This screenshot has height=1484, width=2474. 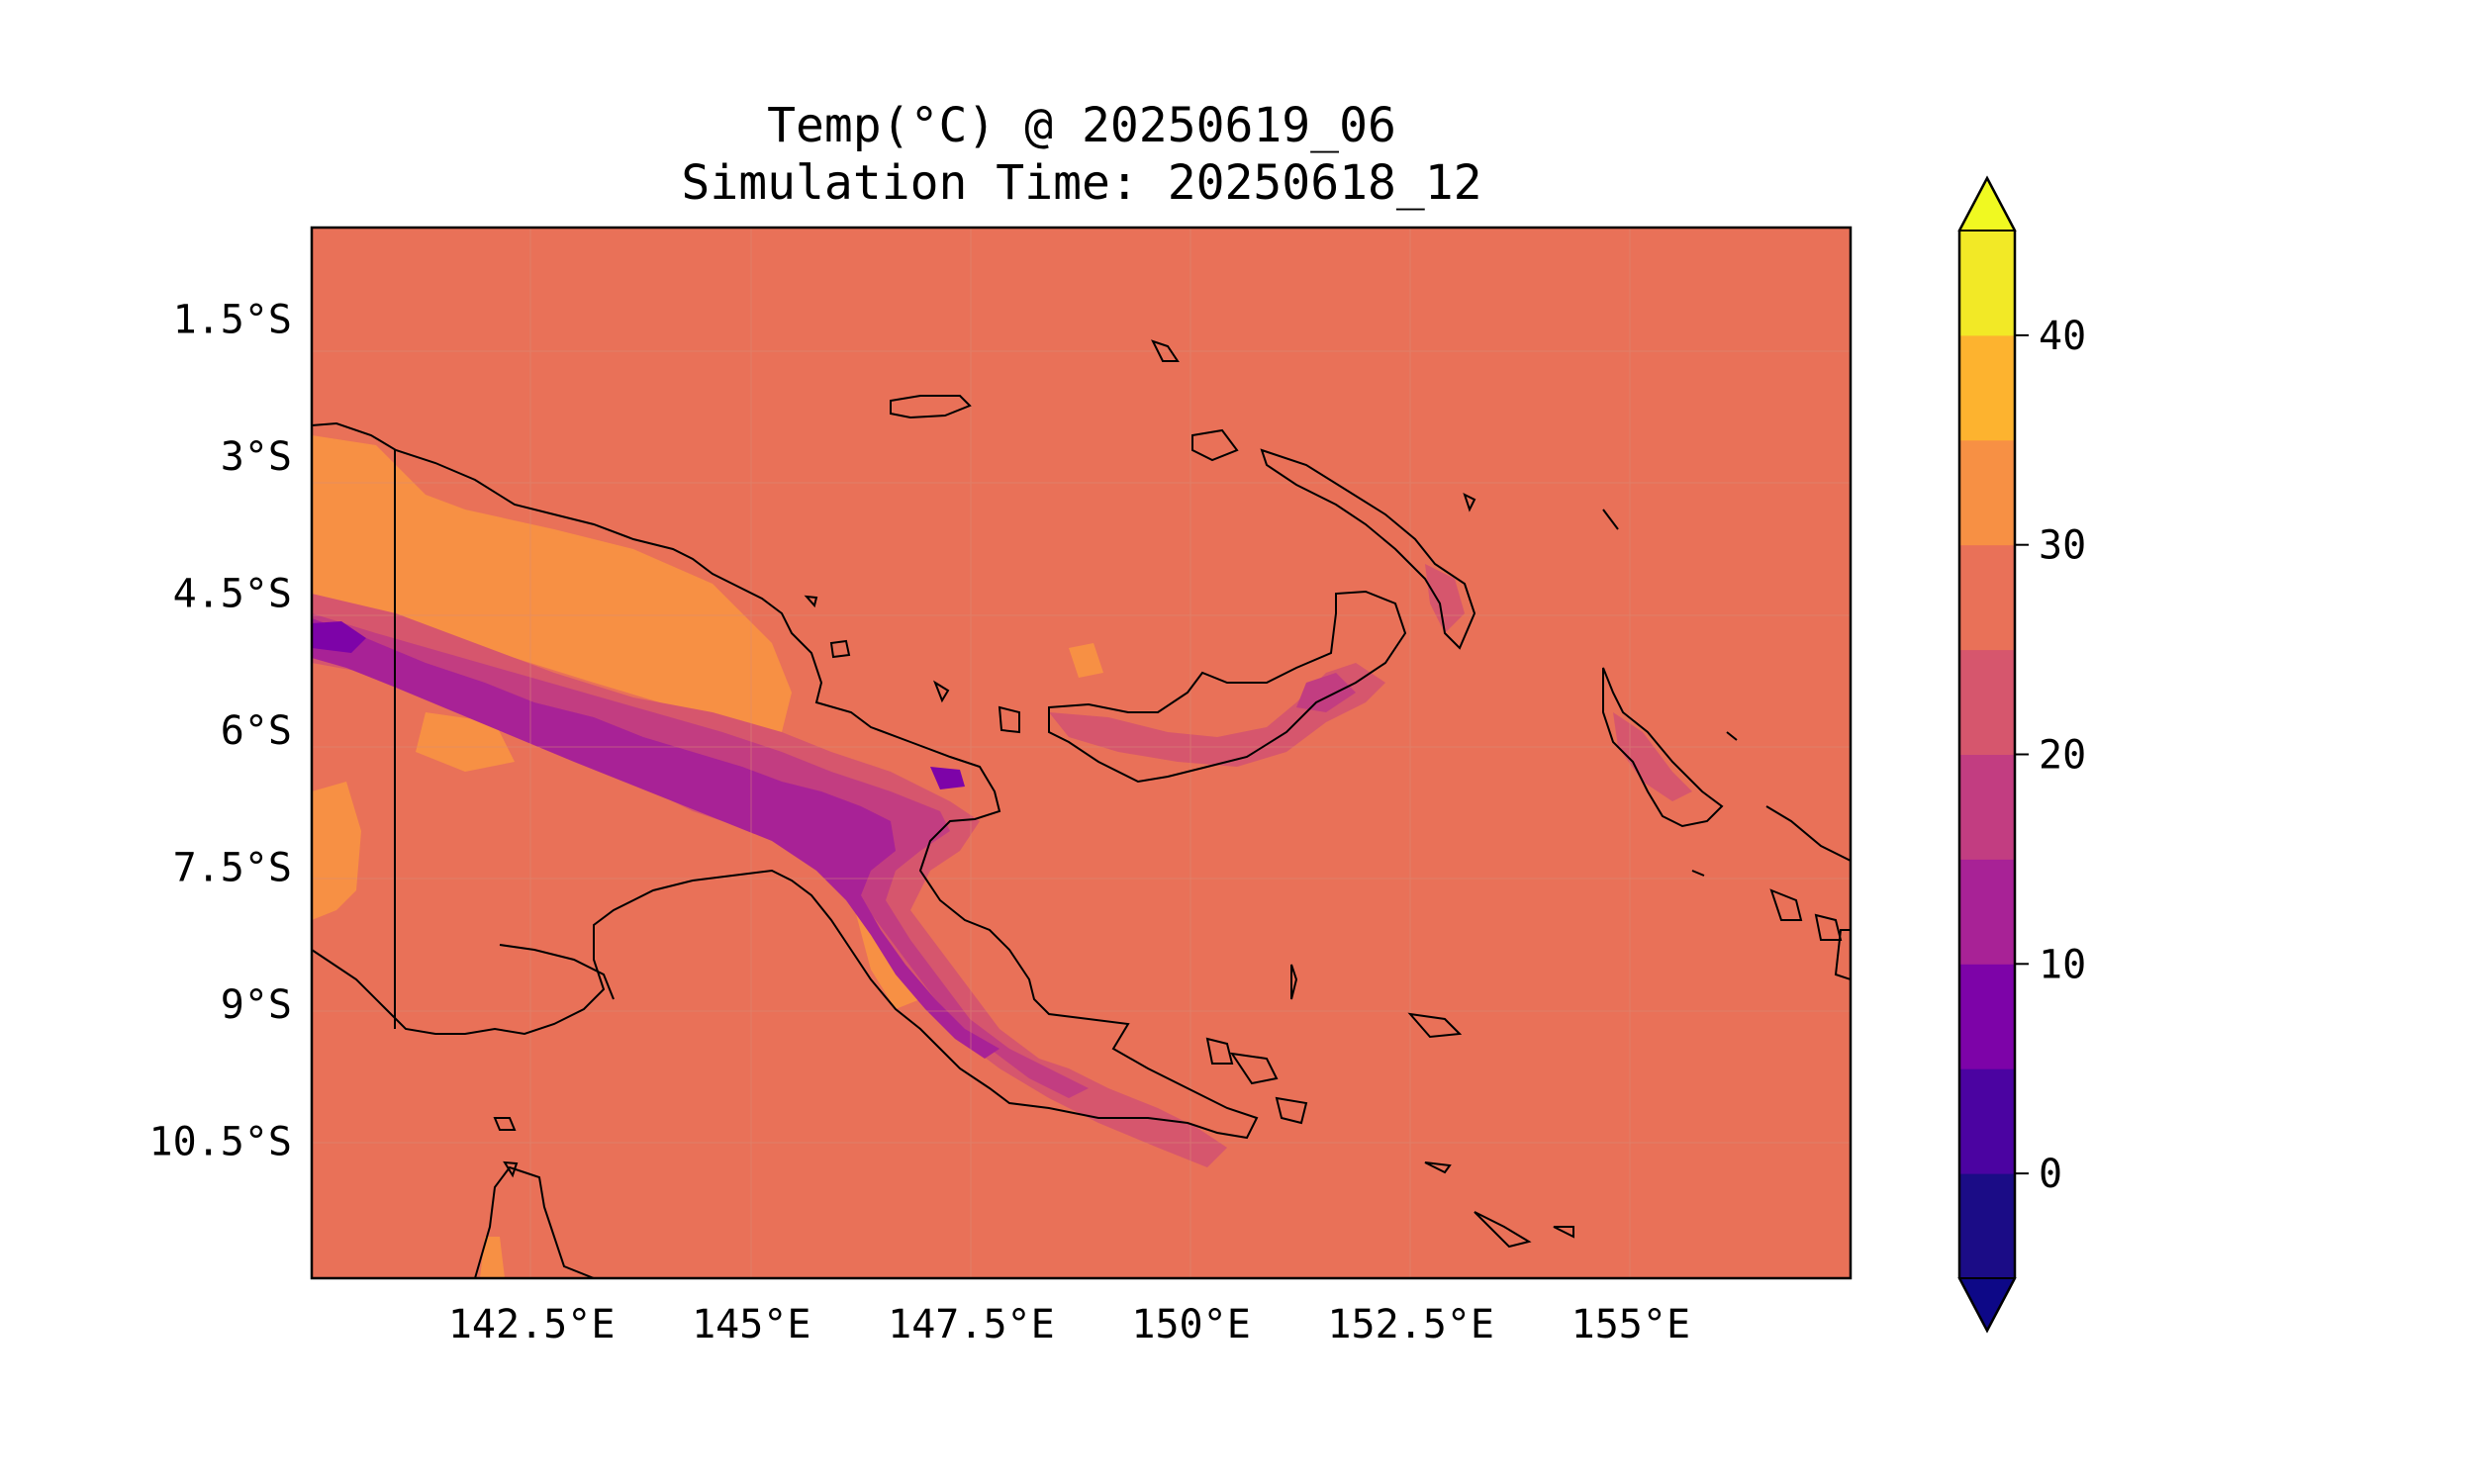 What do you see at coordinates (1987, 203) in the screenshot?
I see `colorbar-extend-max` at bounding box center [1987, 203].